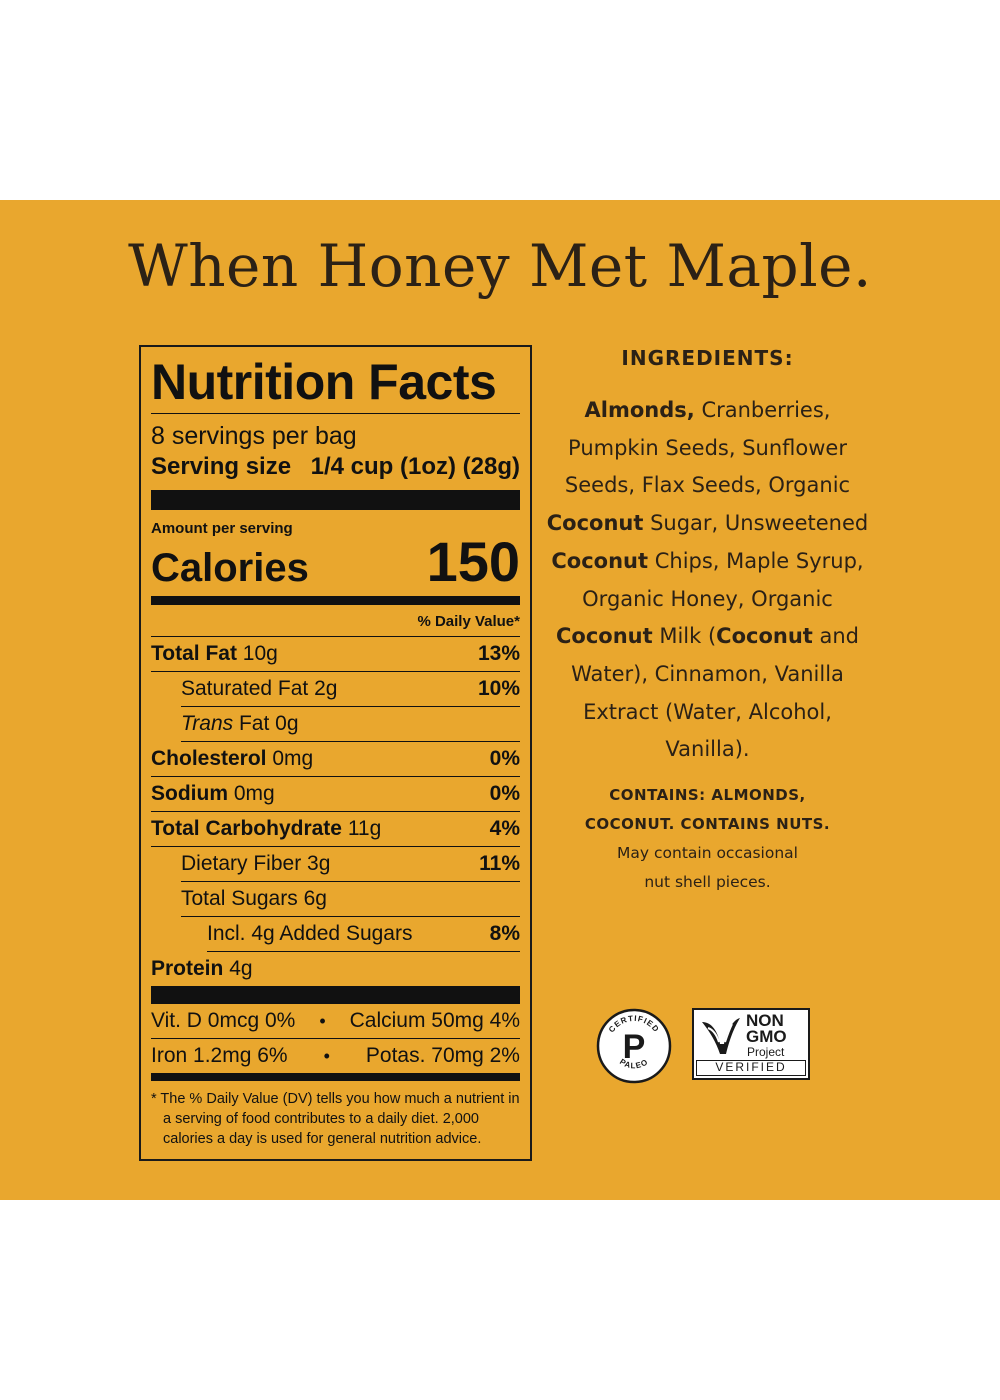  I want to click on nutrient-label: Total Sugars, so click(239, 898).